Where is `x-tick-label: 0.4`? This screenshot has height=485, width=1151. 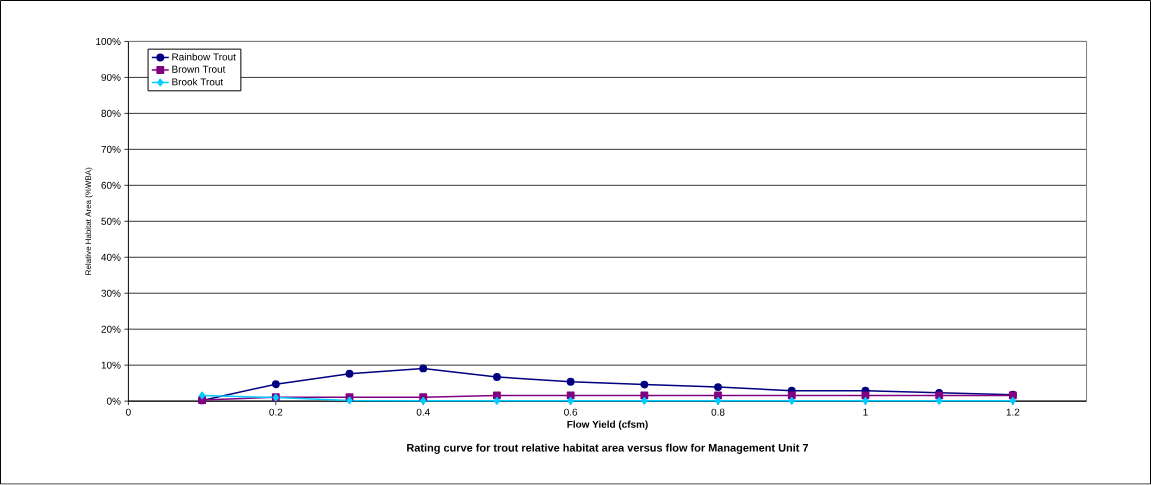
x-tick-label: 0.4 is located at coordinates (423, 412).